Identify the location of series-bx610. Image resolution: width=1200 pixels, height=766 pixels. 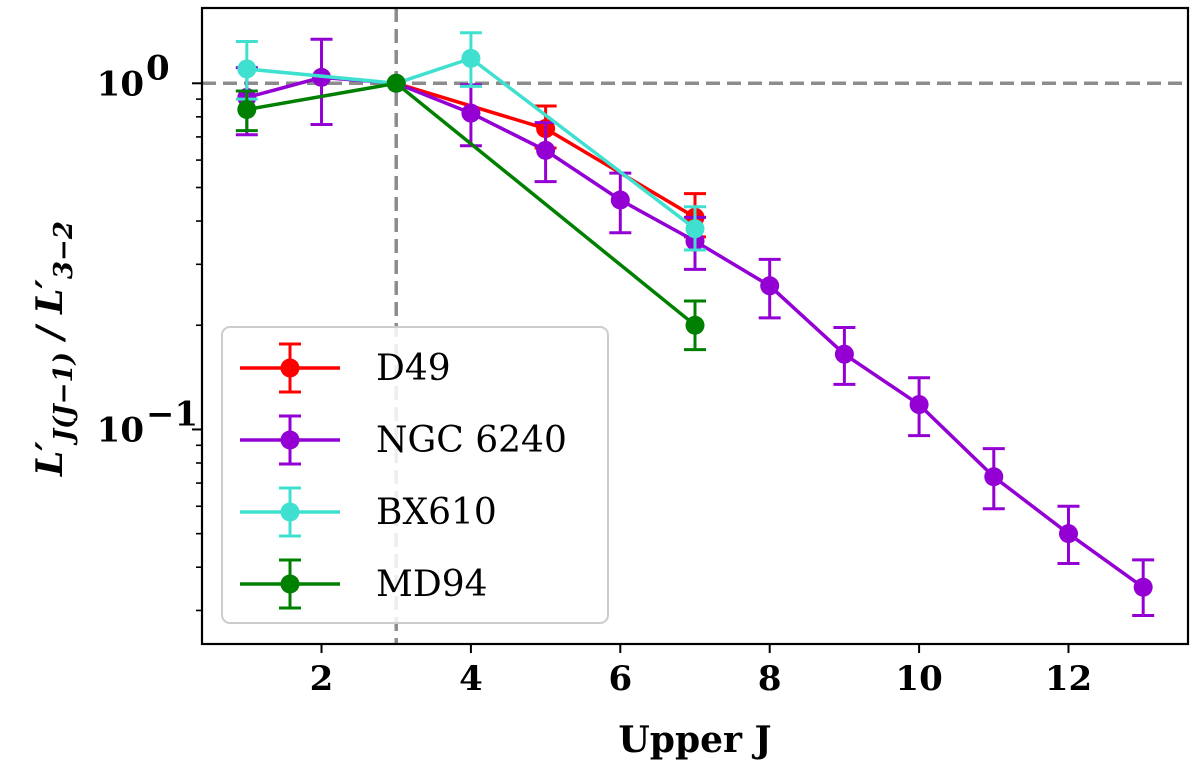
(470, 141).